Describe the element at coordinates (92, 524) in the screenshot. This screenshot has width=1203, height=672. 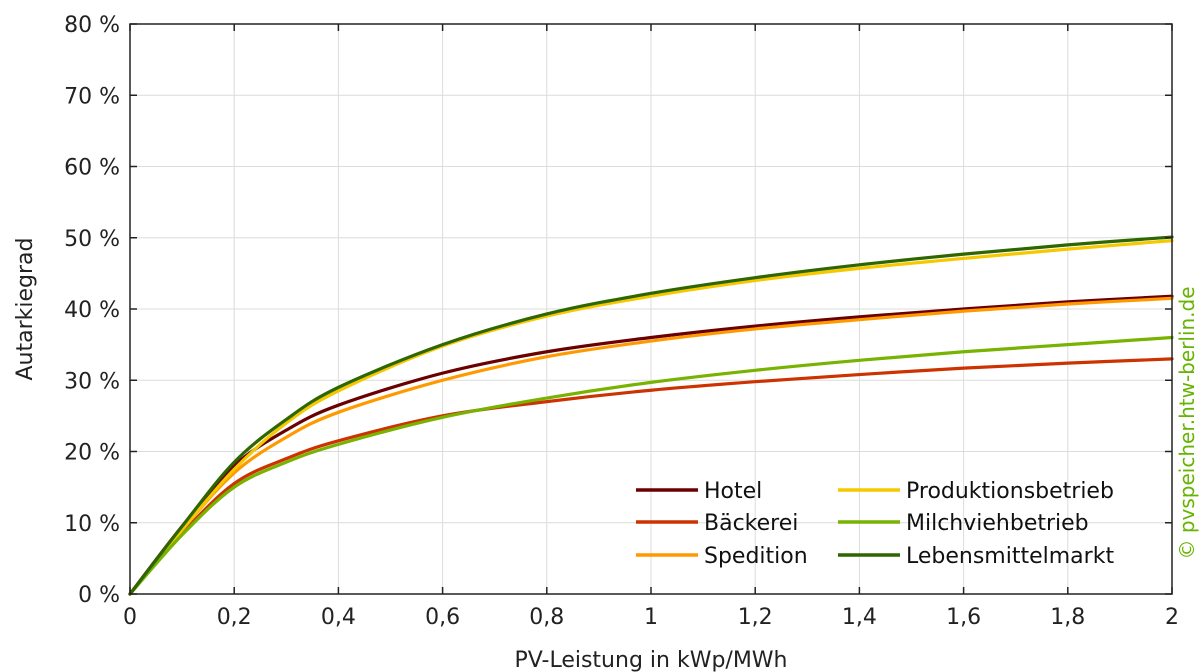
I see `y-tick-label-1: 10 %` at that location.